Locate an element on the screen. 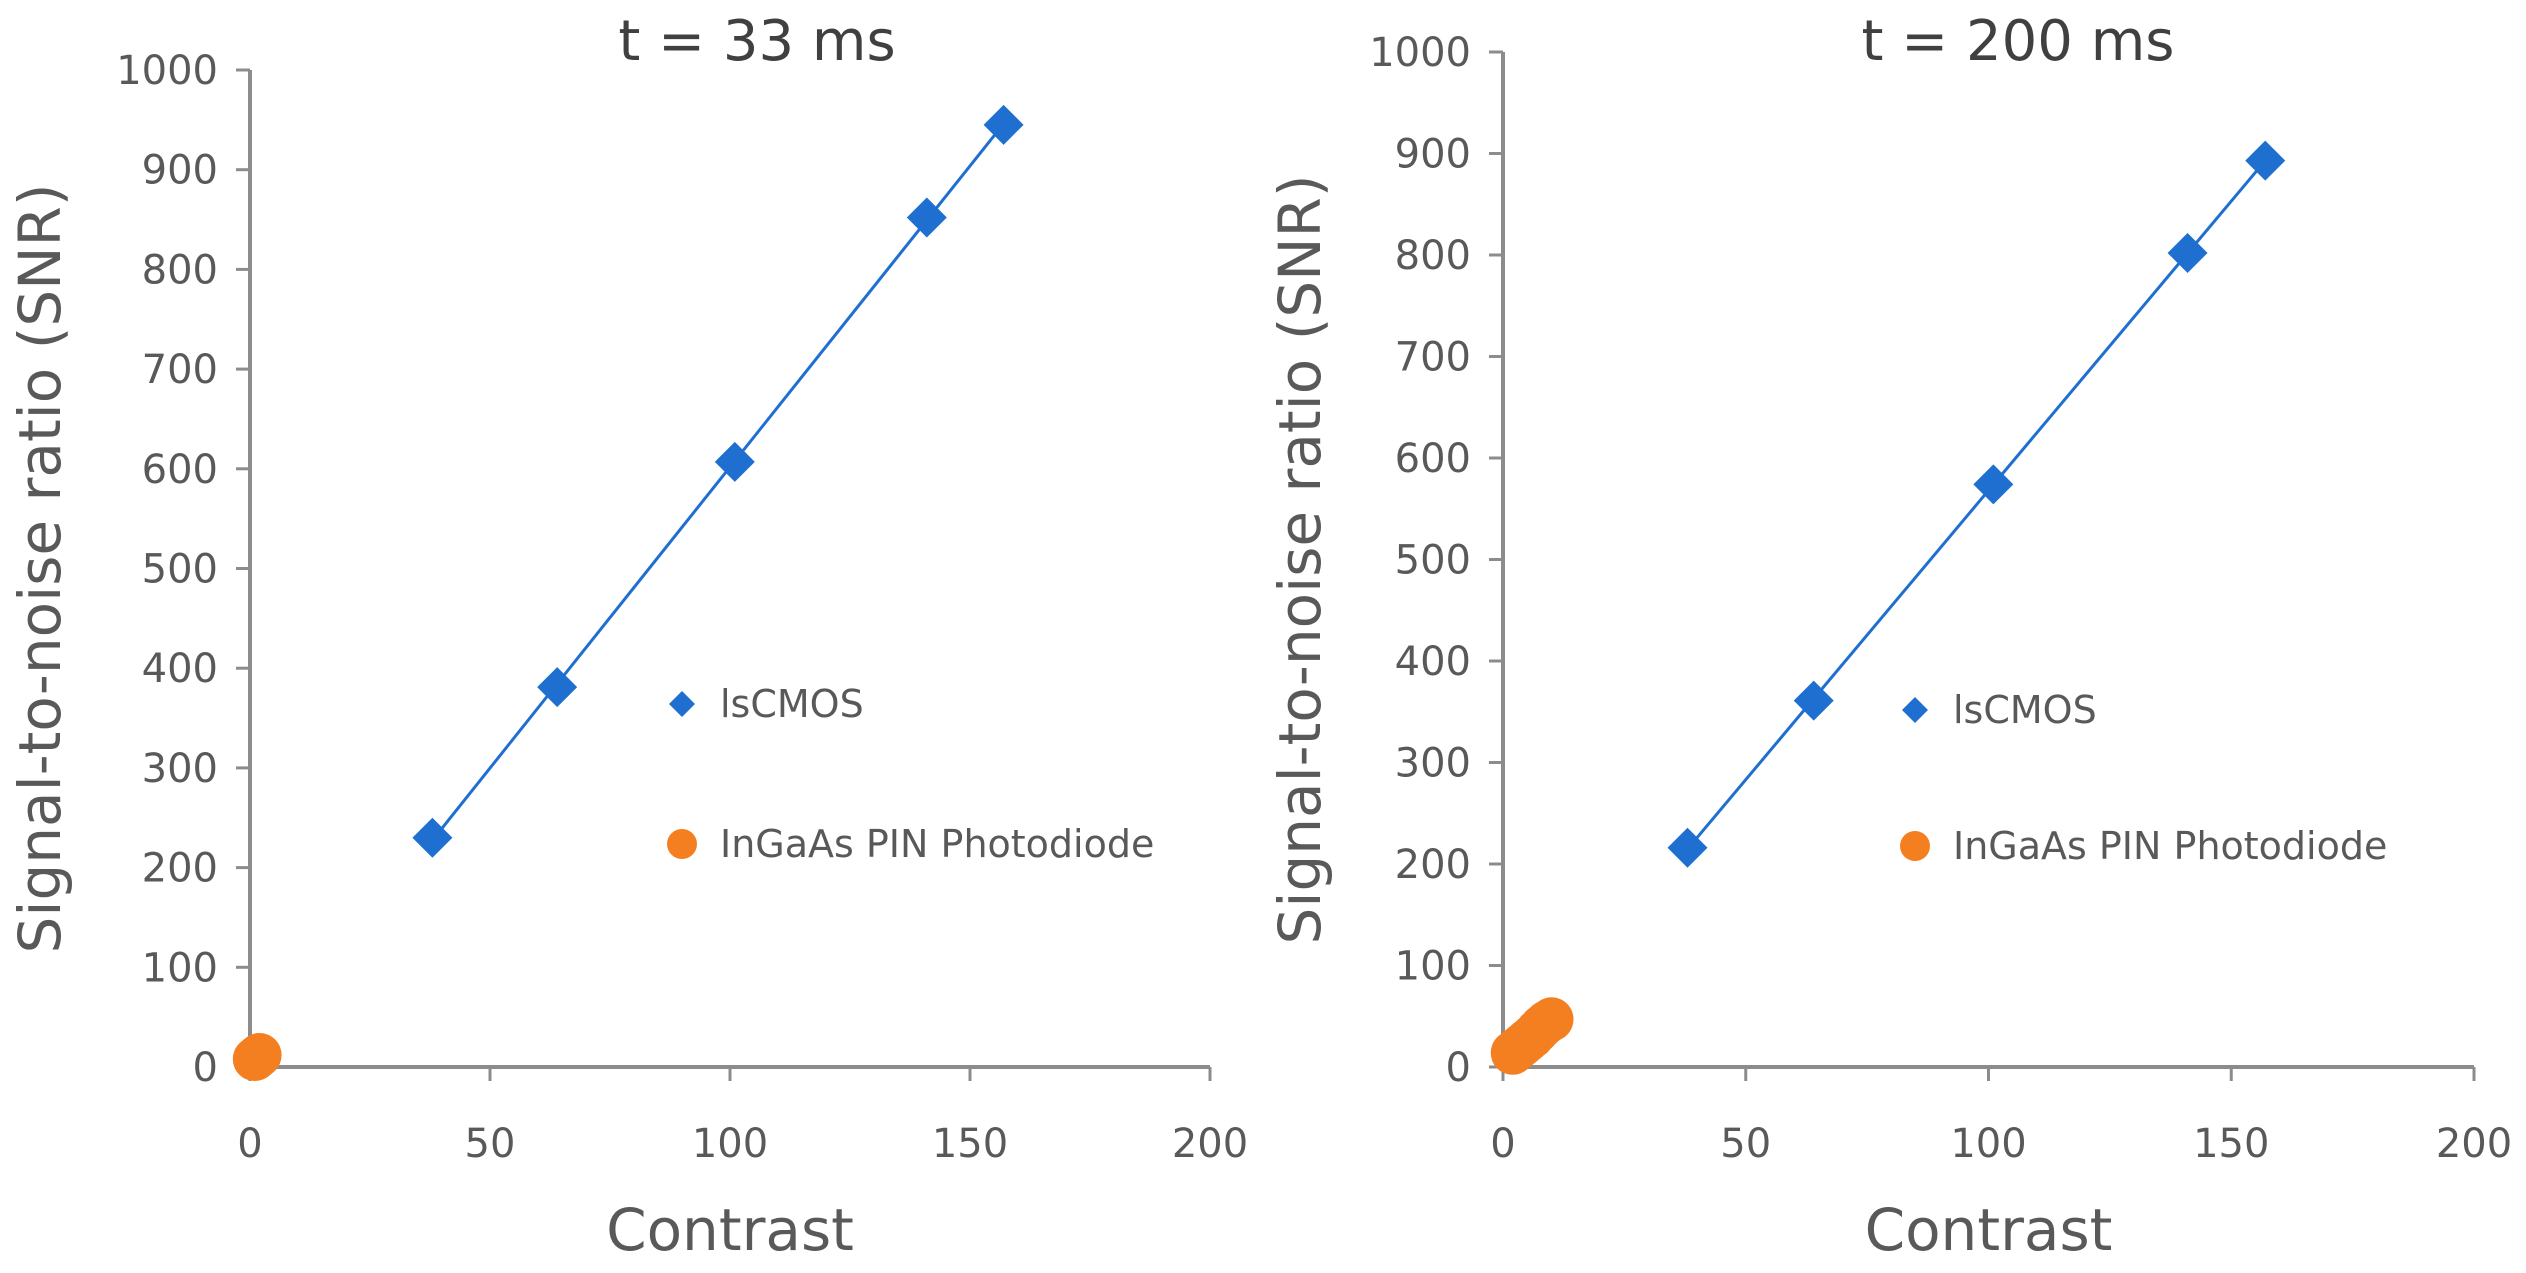 This screenshot has height=1273, width=2526. chart-title: t = 200 ms is located at coordinates (2018, 41).